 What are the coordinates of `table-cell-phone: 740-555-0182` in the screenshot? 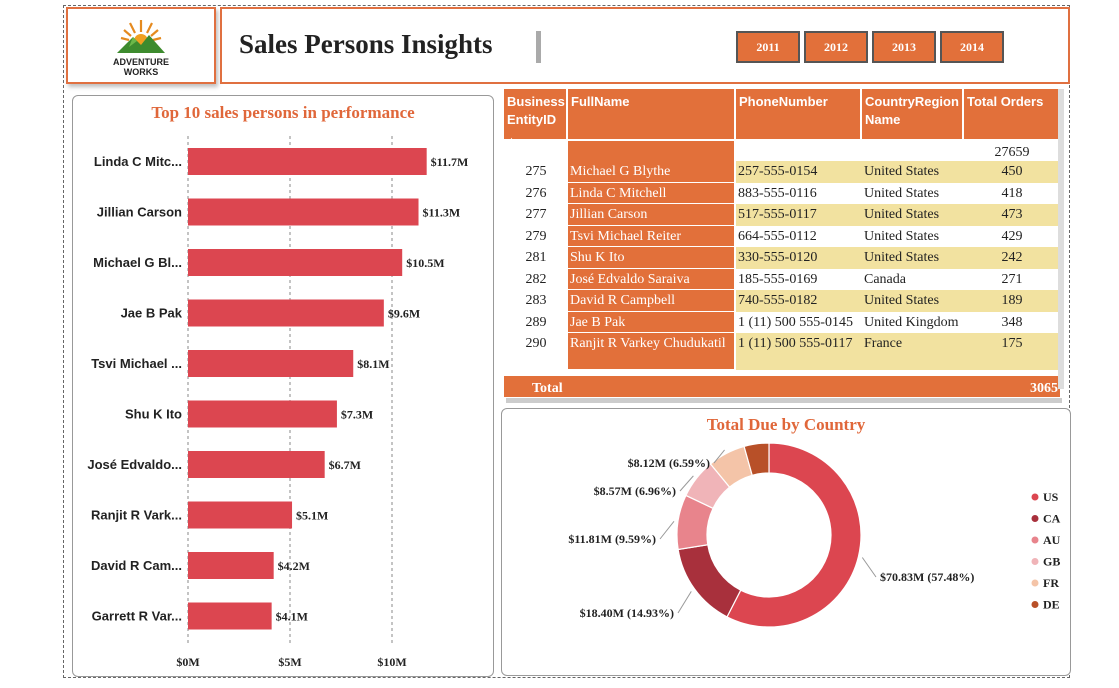 It's located at (799, 301).